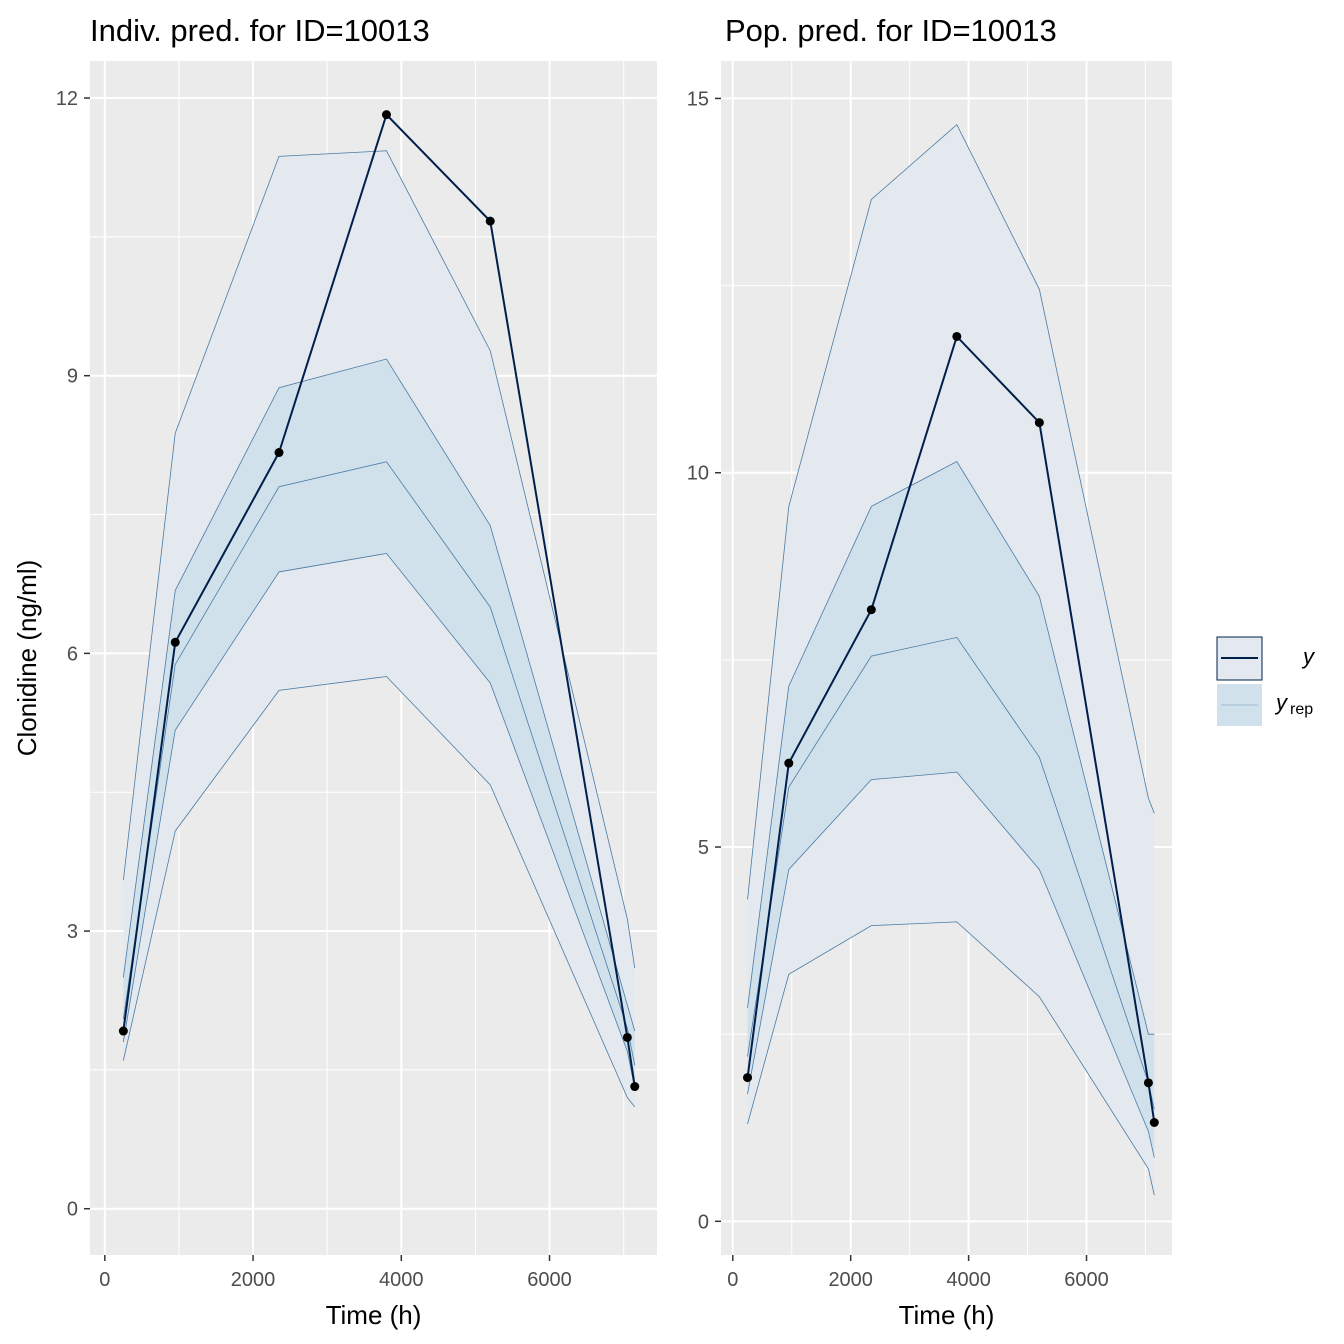 This screenshot has width=1344, height=1344. Describe the element at coordinates (698, 474) in the screenshot. I see `y-tick-label: 10` at that location.